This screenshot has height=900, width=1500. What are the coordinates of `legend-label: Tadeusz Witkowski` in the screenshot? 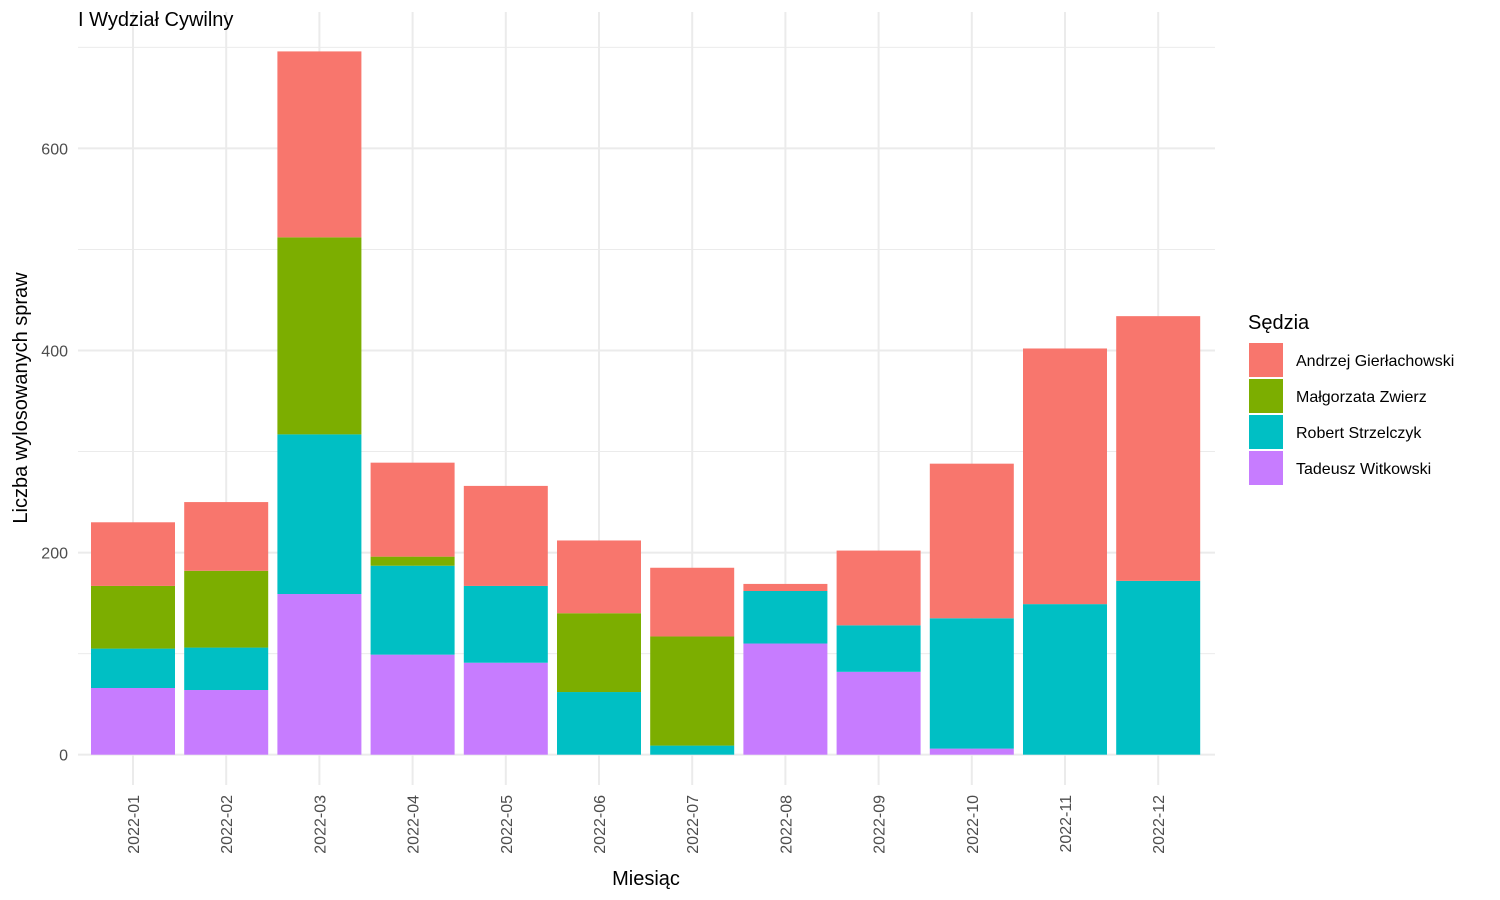 It's located at (1363, 469).